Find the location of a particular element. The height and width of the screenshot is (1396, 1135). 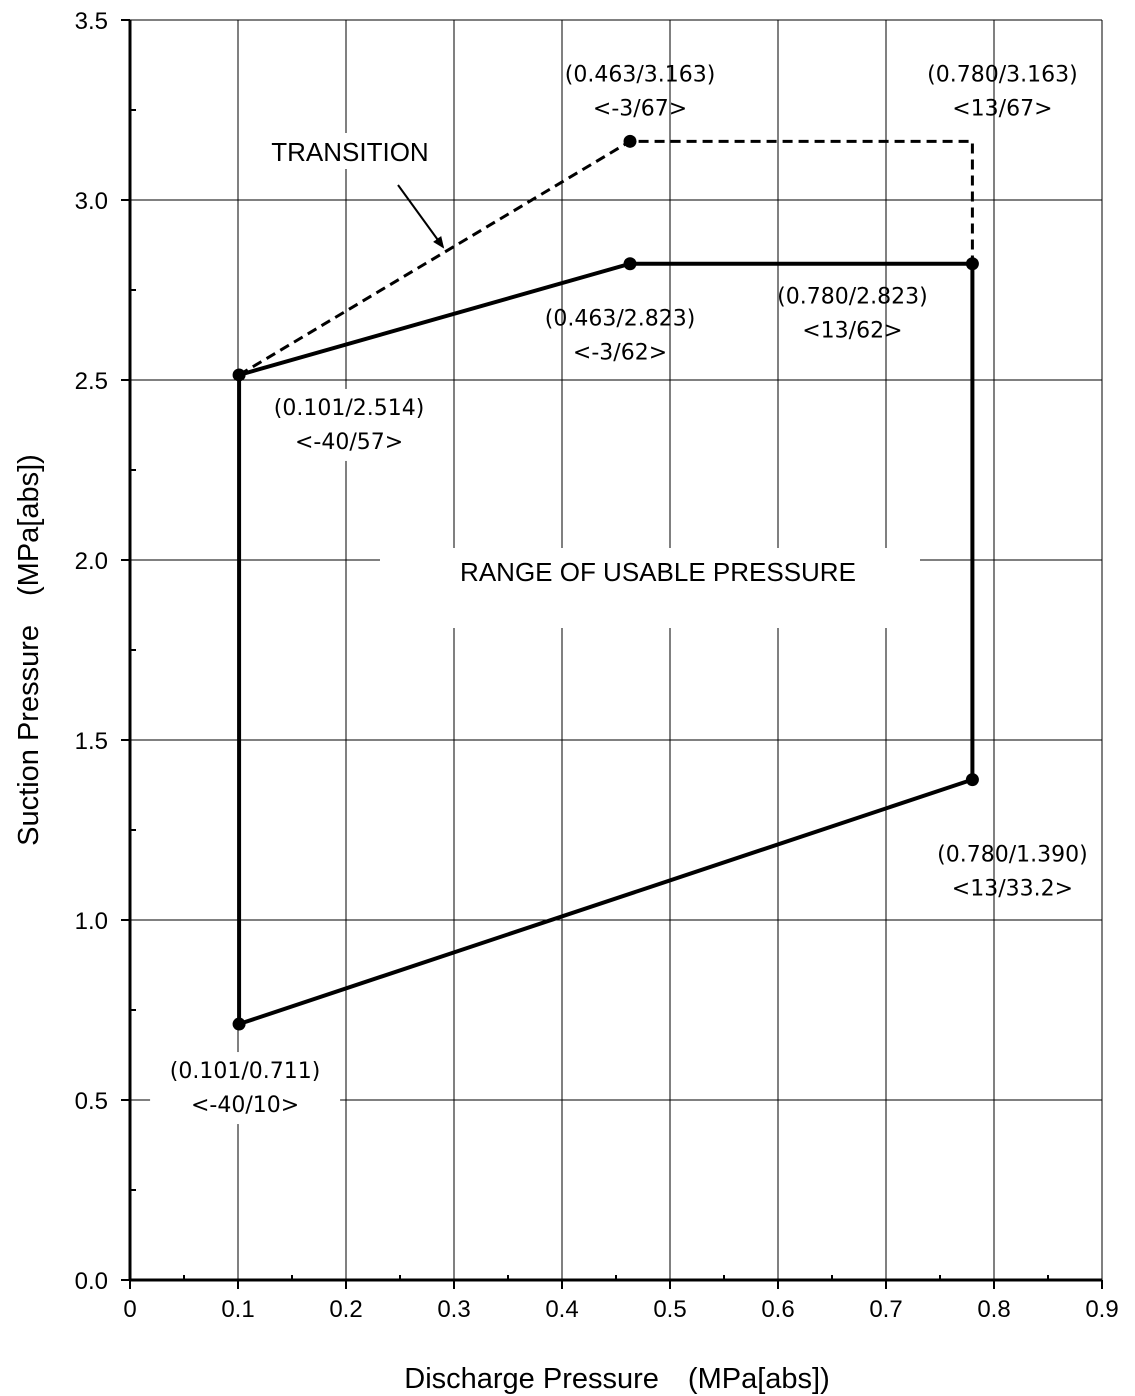

y-tick-label: 0.0 is located at coordinates (91, 1281).